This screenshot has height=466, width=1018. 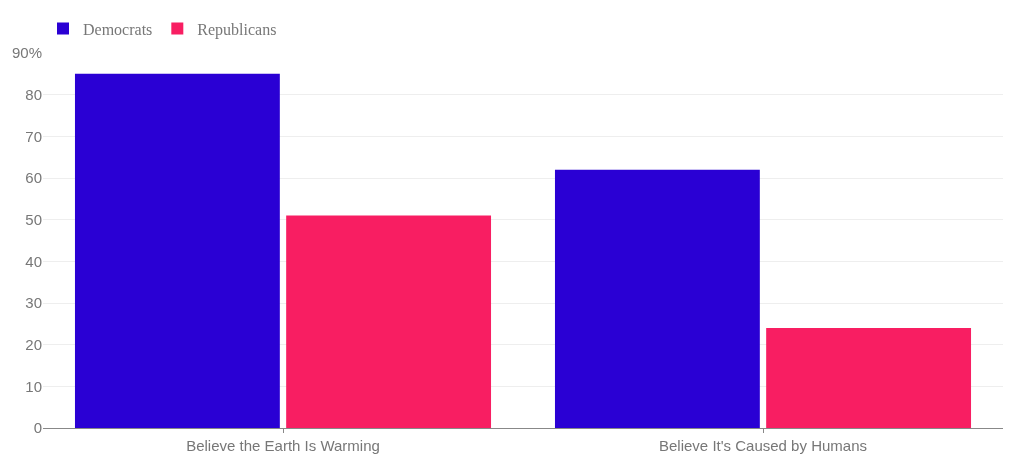 I want to click on y-tick-label: 0, so click(x=37, y=428).